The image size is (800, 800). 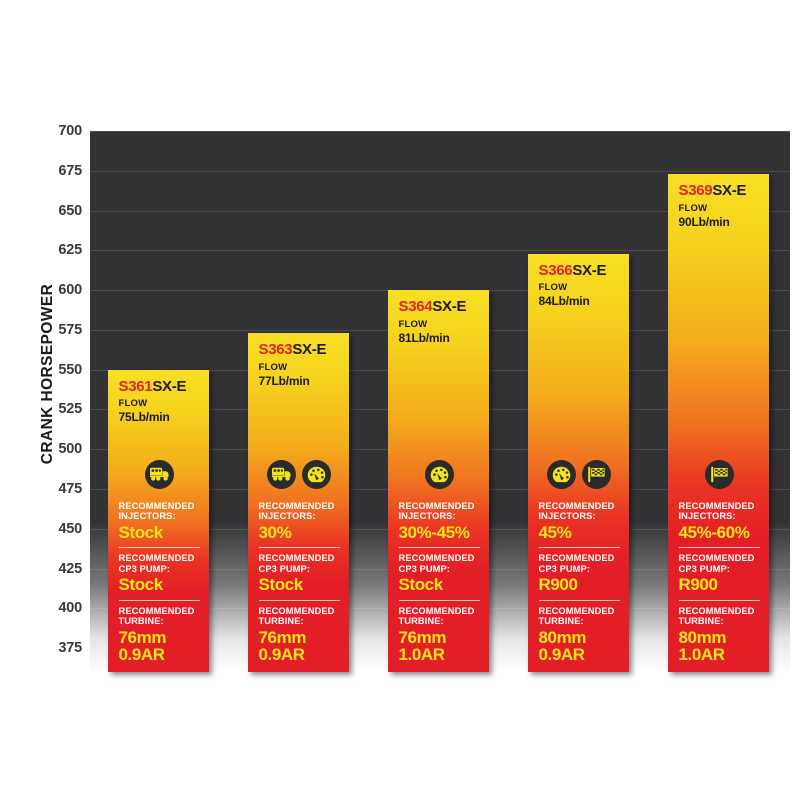 I want to click on spec-value: 76mm 1.0AR, so click(x=422, y=646).